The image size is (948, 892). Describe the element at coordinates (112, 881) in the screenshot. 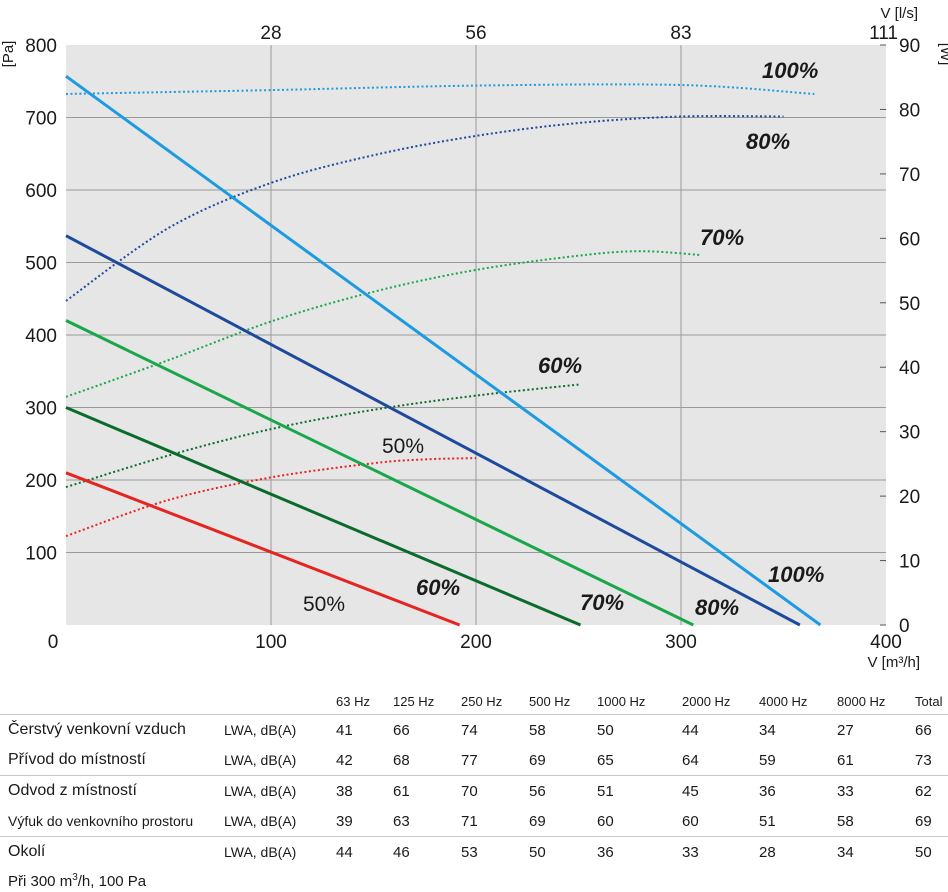

I see `footnote-suffix: /h, 100 Pa` at that location.